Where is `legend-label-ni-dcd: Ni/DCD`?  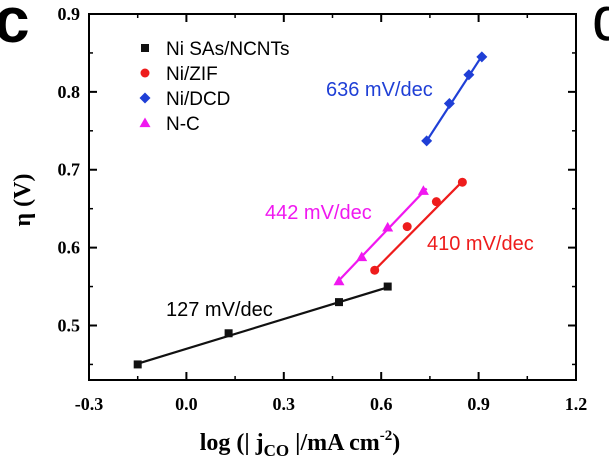 legend-label-ni-dcd: Ni/DCD is located at coordinates (198, 99).